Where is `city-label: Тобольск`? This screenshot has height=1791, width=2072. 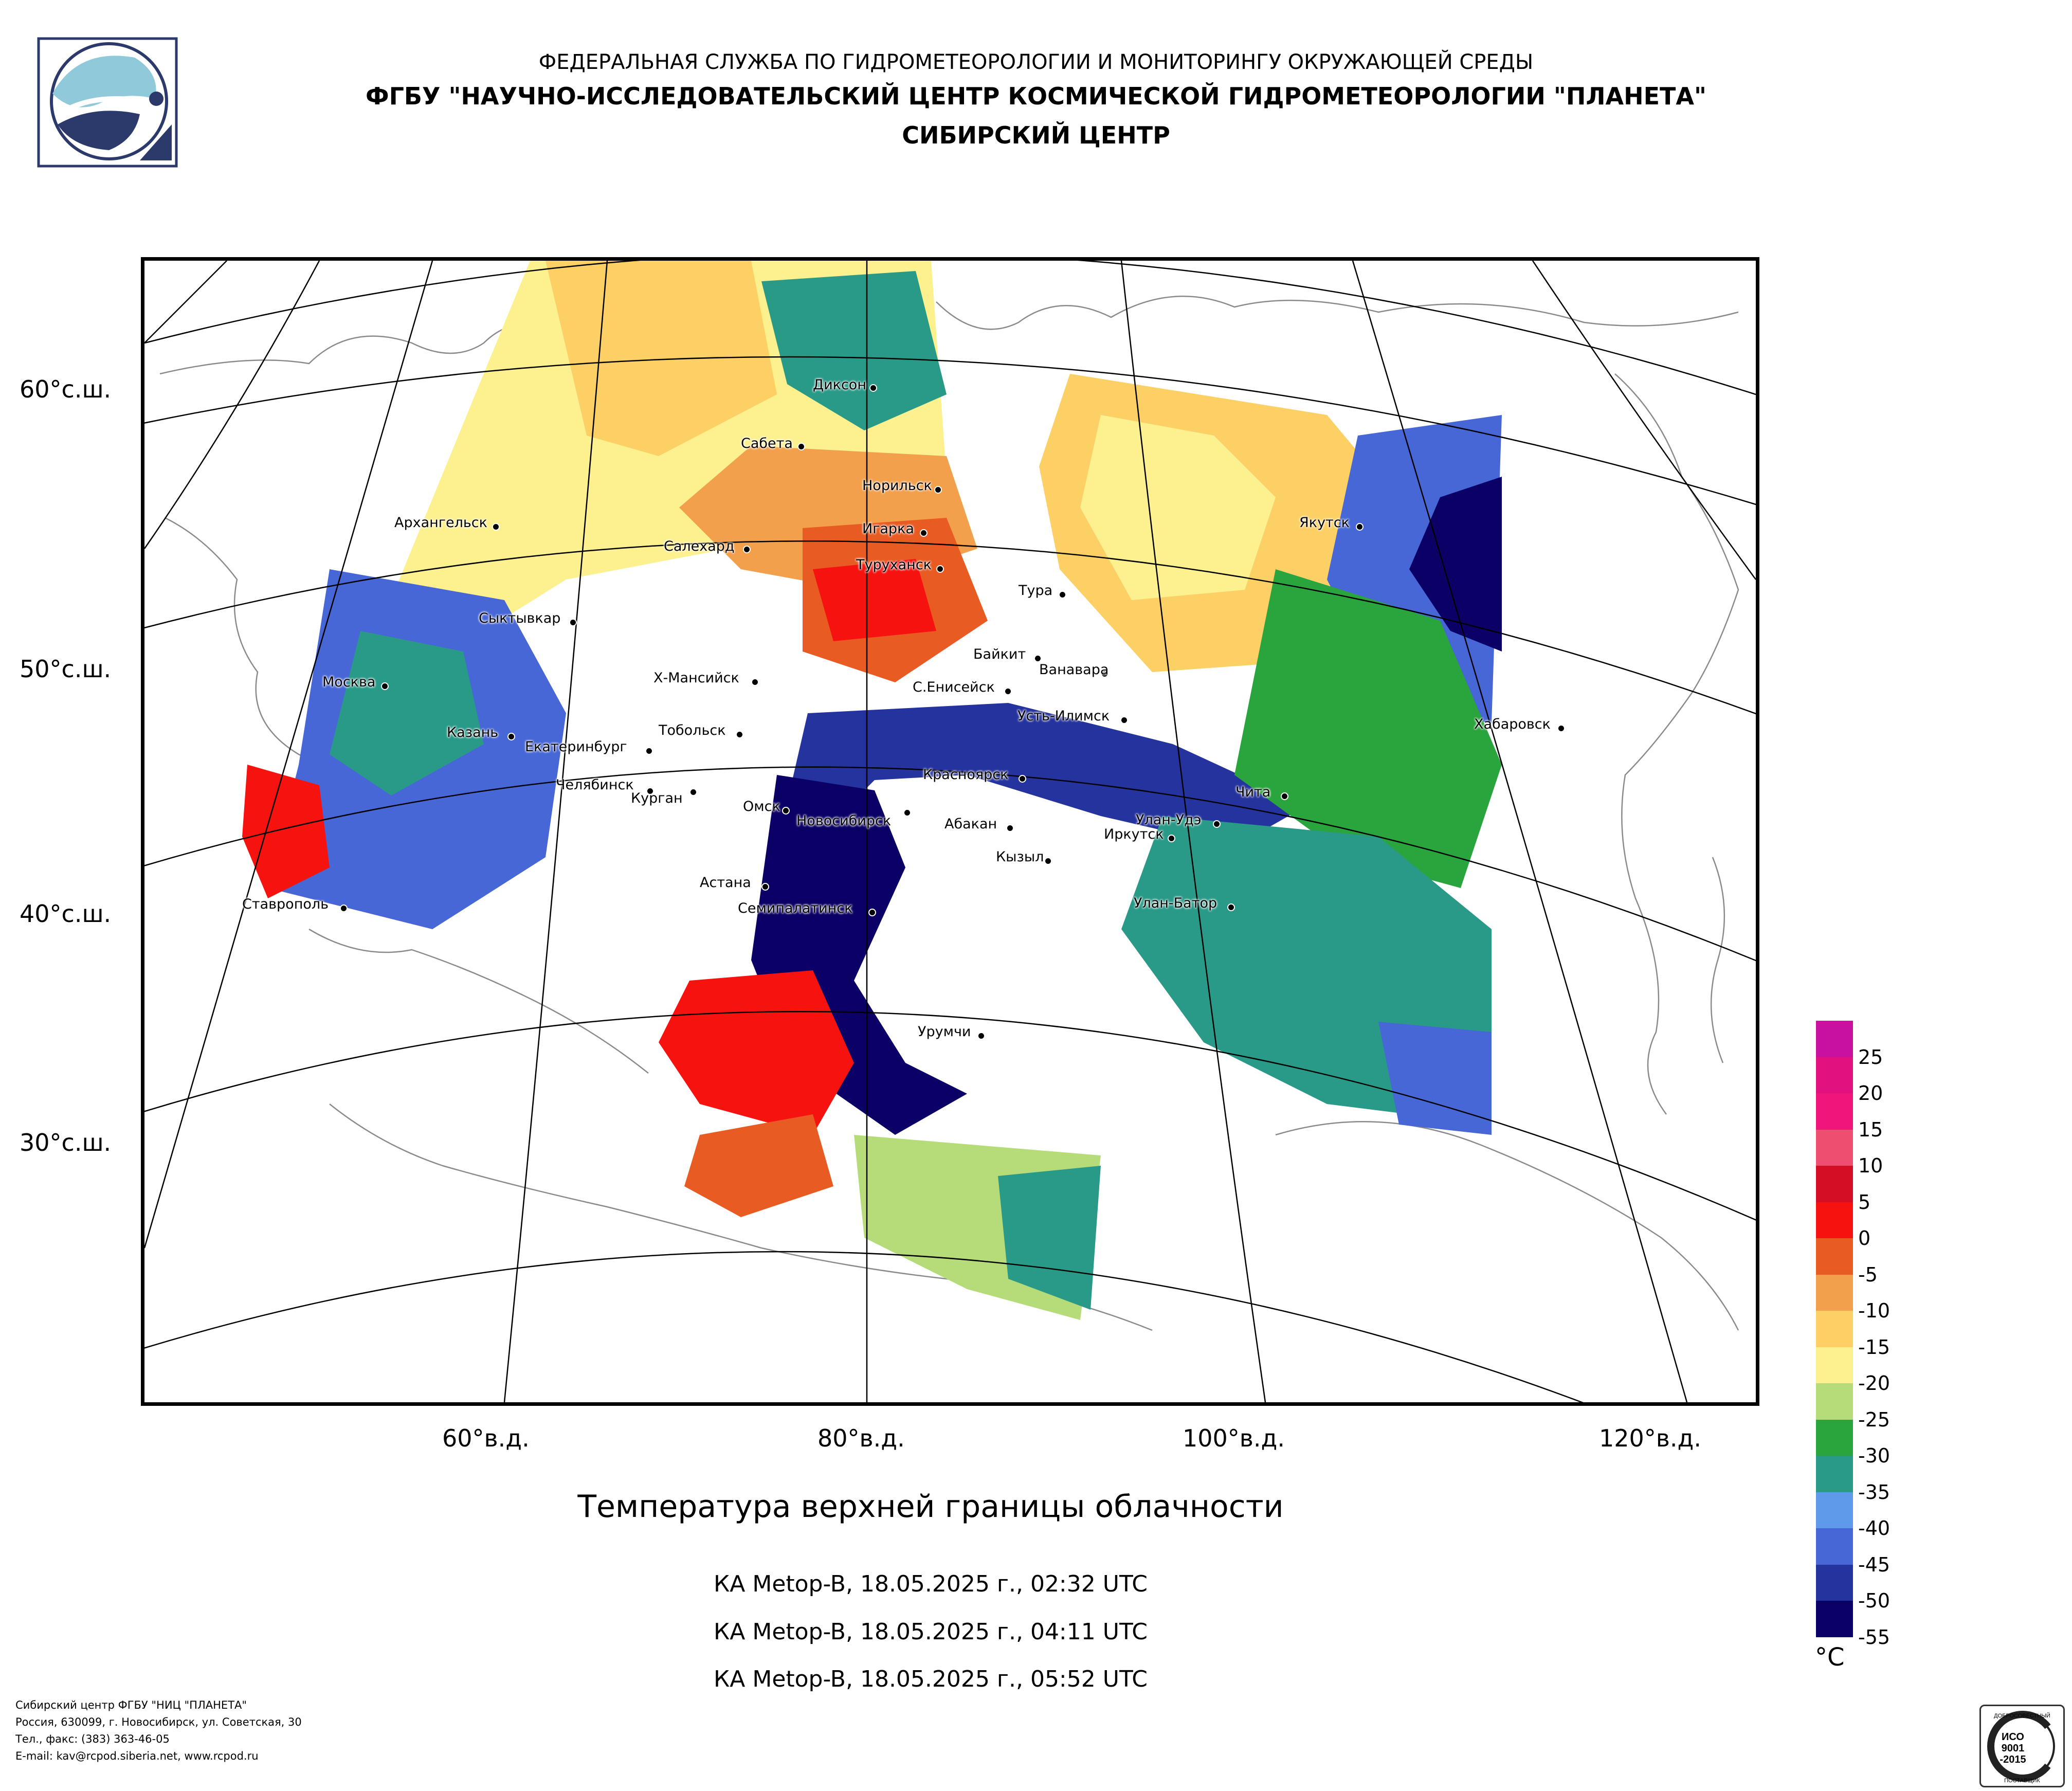
city-label: Тобольск is located at coordinates (692, 730).